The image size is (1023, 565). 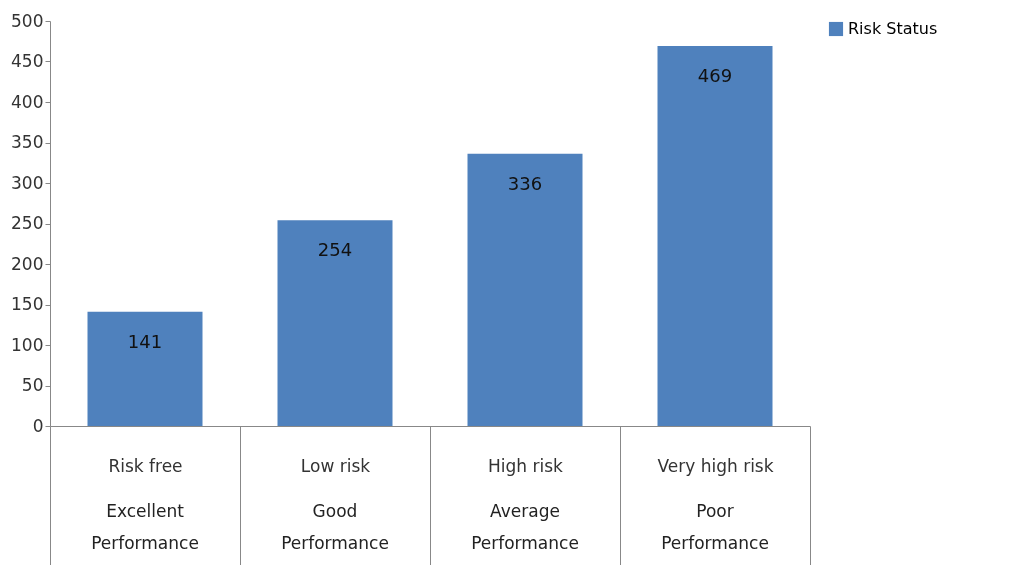 What do you see at coordinates (893, 28) in the screenshot?
I see `legend-label: Risk Status` at bounding box center [893, 28].